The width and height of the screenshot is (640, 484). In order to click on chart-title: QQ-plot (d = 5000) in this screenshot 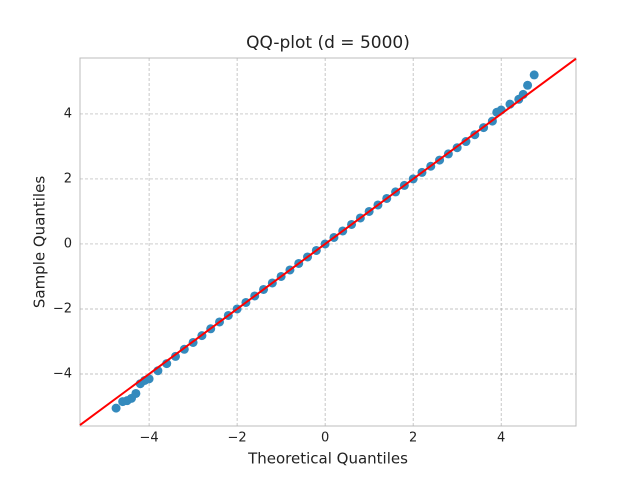, I will do `click(328, 43)`.